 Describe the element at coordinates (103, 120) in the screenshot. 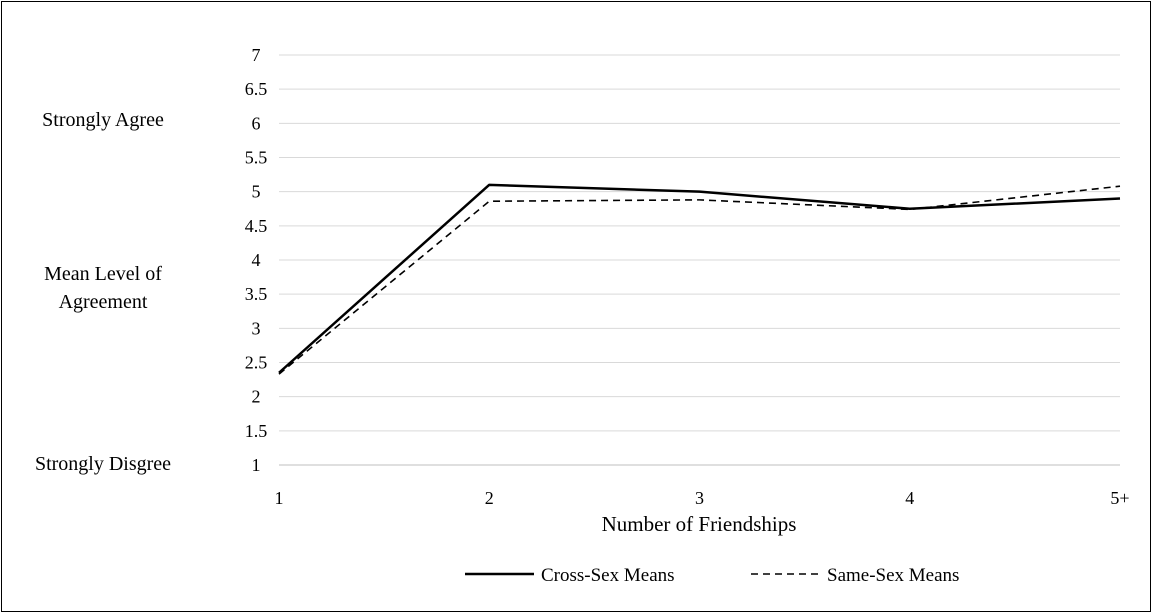

I see `annotation-strongly-agree: Strongly Agree` at that location.